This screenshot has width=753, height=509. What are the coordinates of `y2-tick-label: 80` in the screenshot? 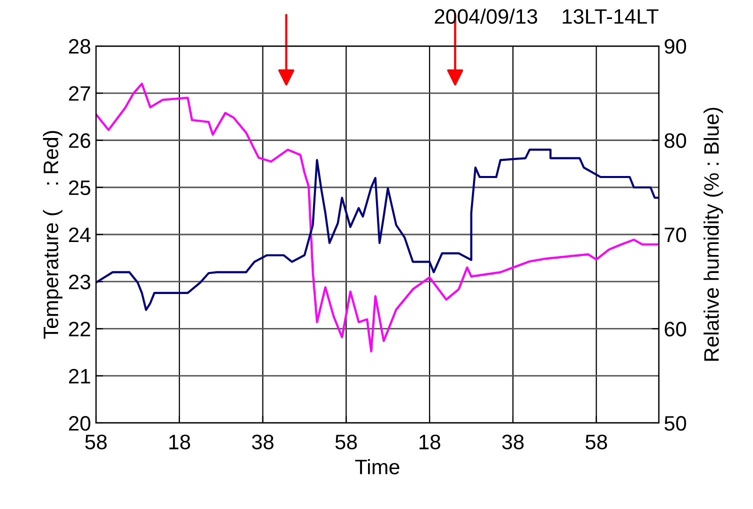 It's located at (675, 140).